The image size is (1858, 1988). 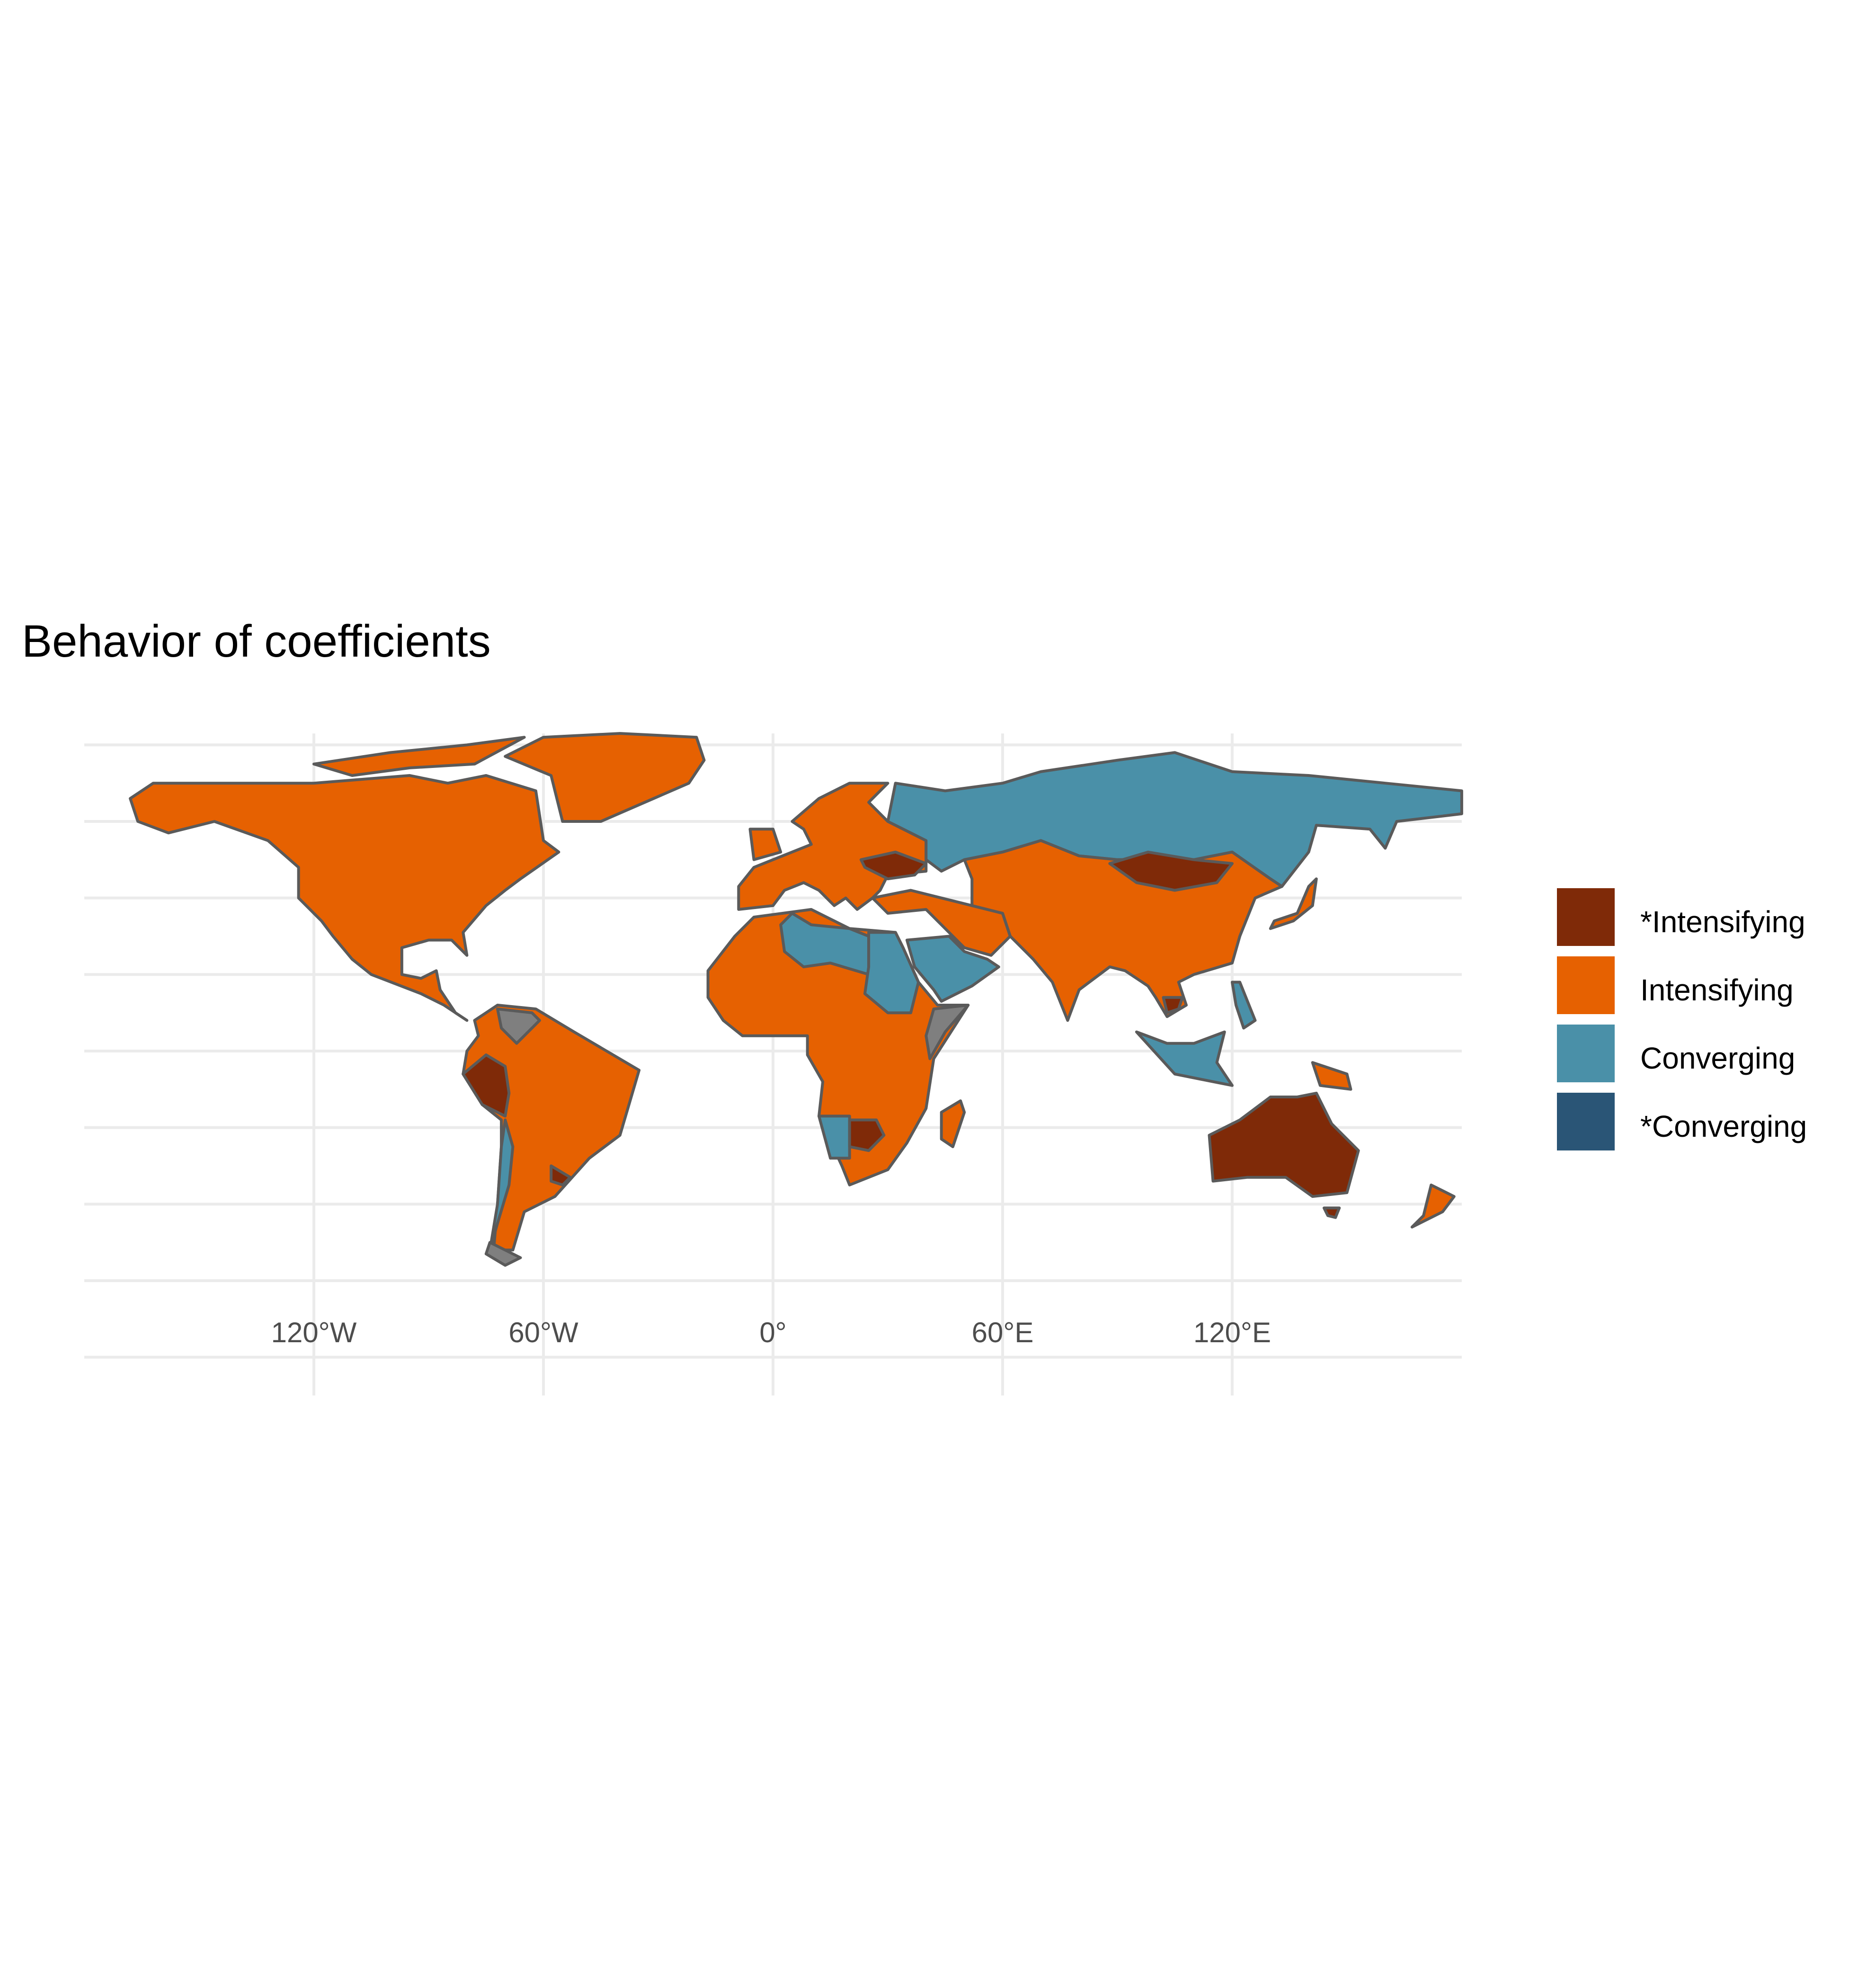 I want to click on legend-label: Converging, so click(x=1718, y=1058).